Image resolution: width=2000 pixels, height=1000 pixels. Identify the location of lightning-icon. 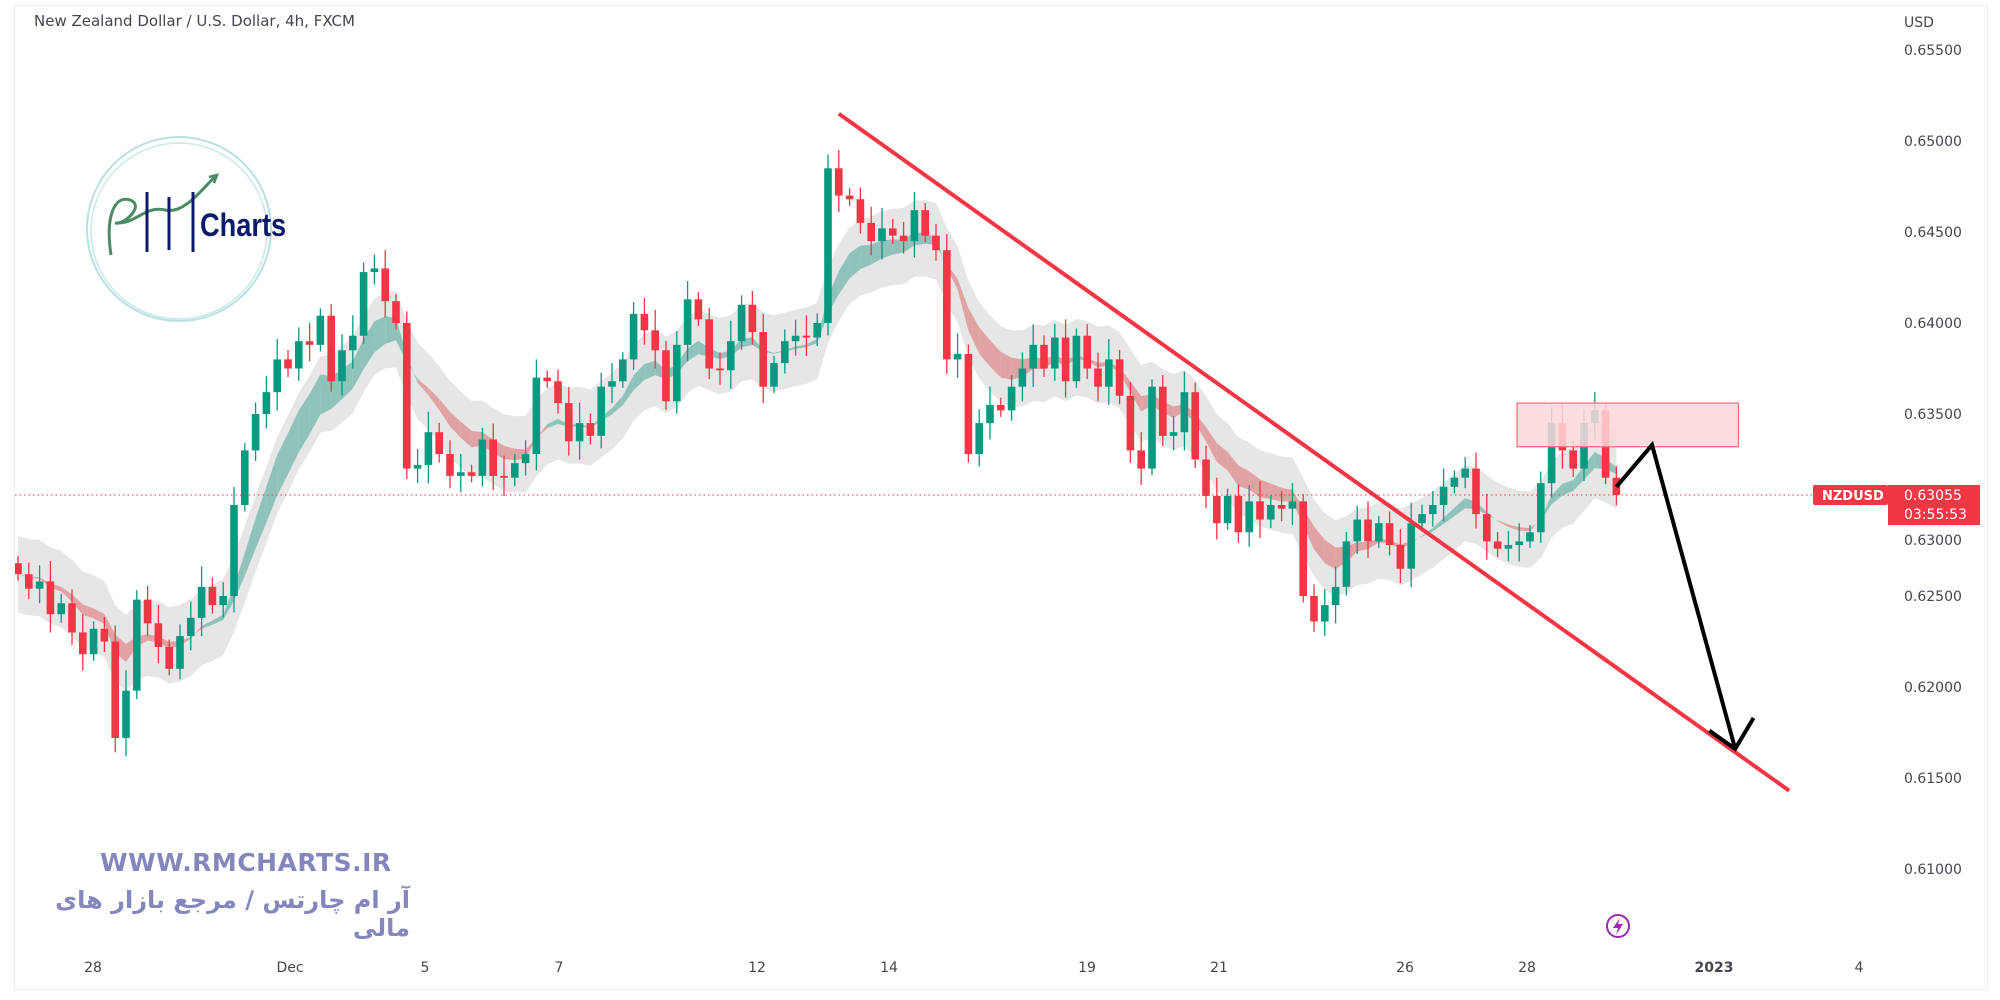
(1618, 926).